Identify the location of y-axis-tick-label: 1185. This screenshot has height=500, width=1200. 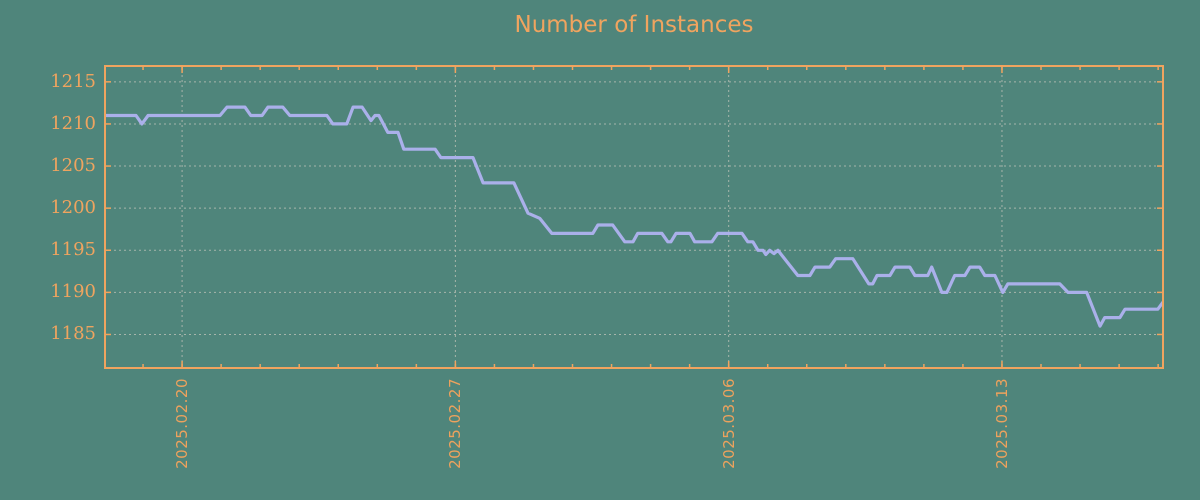
(73, 334).